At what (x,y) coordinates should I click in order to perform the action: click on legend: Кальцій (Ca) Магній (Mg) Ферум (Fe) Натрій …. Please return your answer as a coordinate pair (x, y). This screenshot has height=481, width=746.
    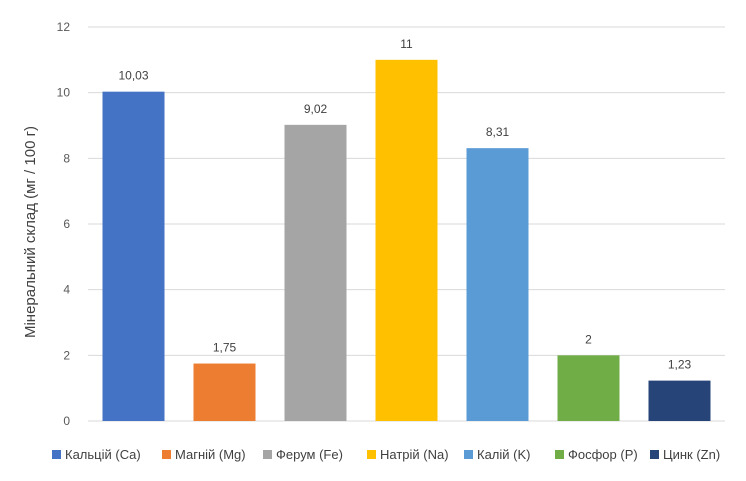
    Looking at the image, I should click on (386, 454).